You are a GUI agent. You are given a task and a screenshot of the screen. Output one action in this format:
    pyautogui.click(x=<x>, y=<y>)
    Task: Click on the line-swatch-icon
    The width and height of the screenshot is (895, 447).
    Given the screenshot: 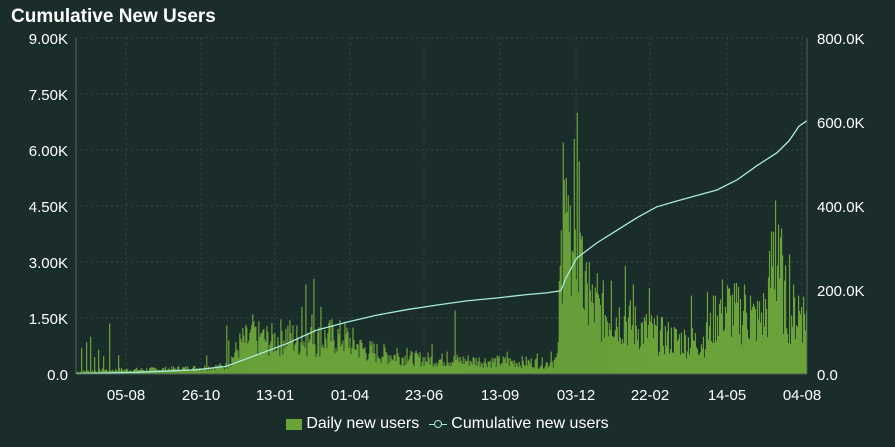 What is the action you would take?
    pyautogui.click(x=438, y=424)
    